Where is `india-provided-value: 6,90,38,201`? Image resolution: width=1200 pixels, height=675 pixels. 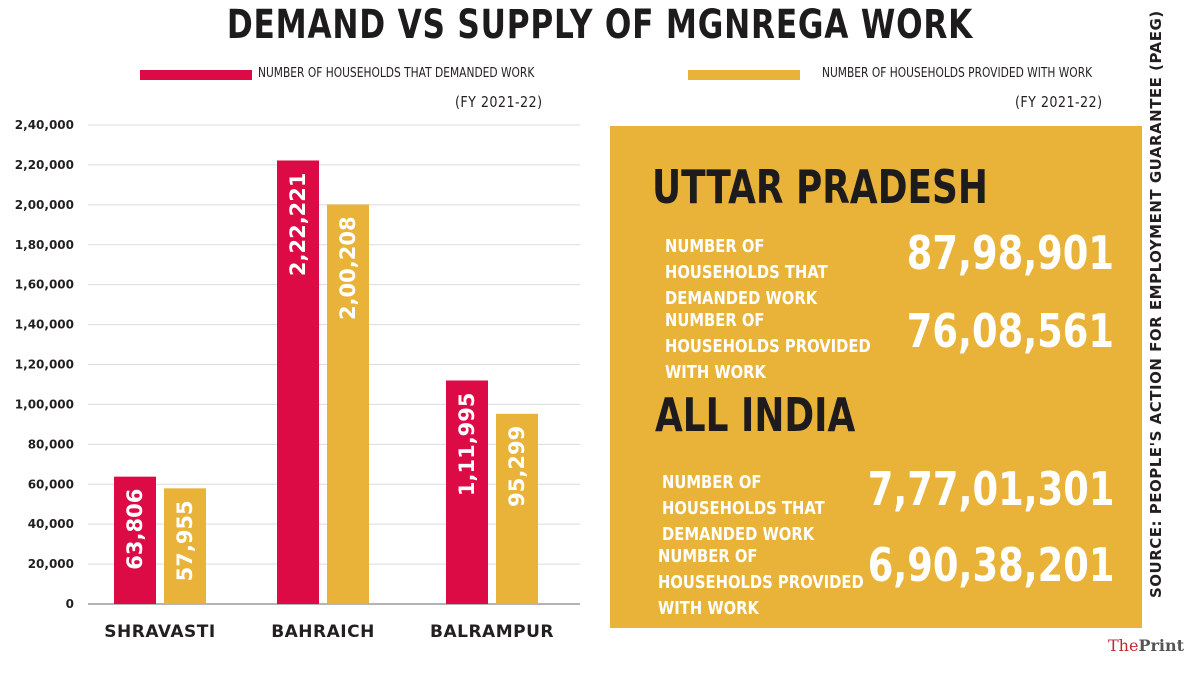 india-provided-value: 6,90,38,201 is located at coordinates (990, 565).